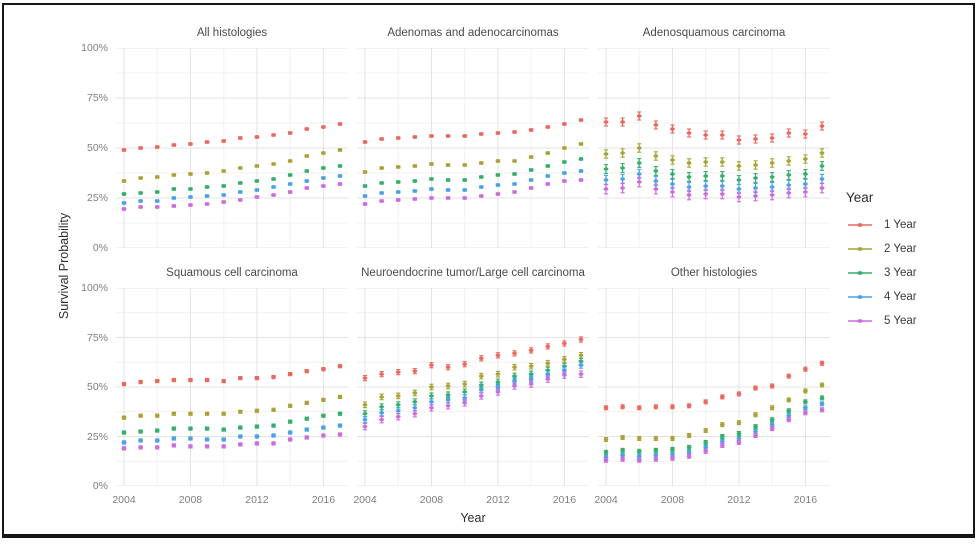 The image size is (979, 546). I want to click on legend-marker-icon, so click(860, 321).